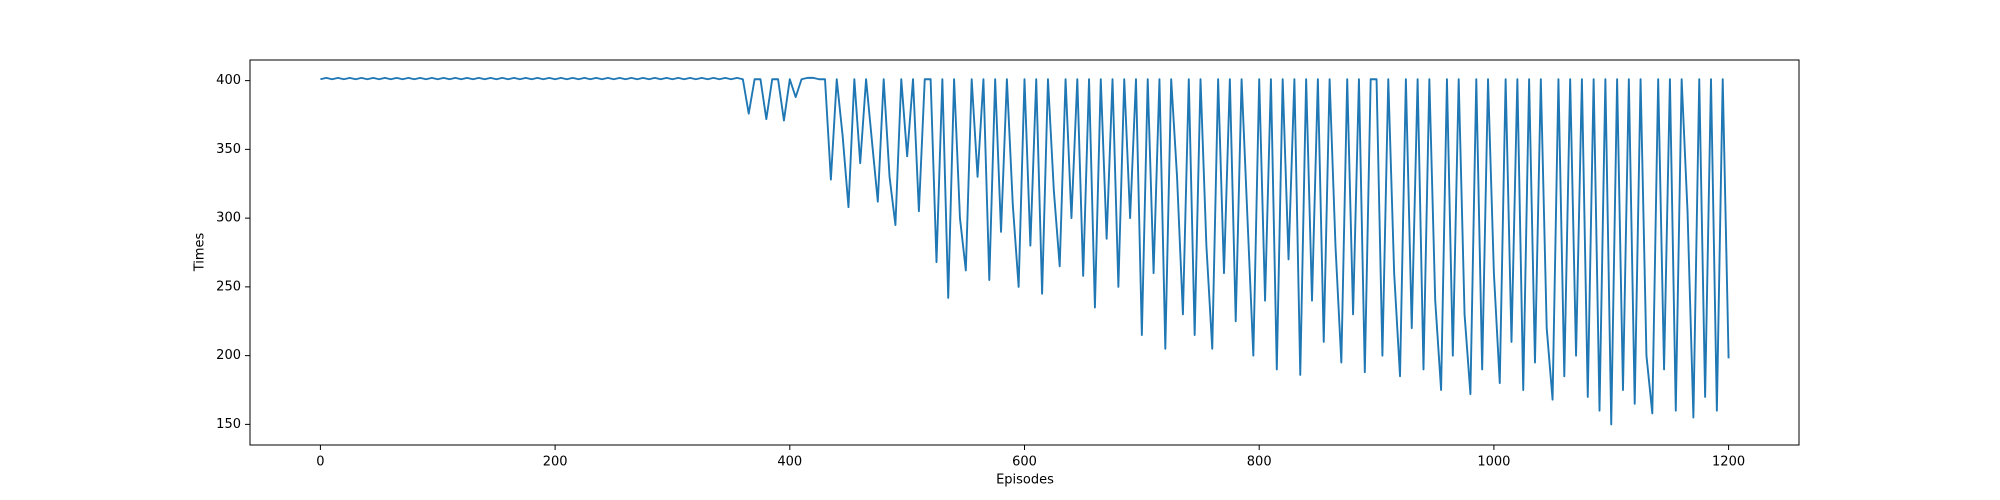  What do you see at coordinates (555, 462) in the screenshot?
I see `x-tick-label: 200` at bounding box center [555, 462].